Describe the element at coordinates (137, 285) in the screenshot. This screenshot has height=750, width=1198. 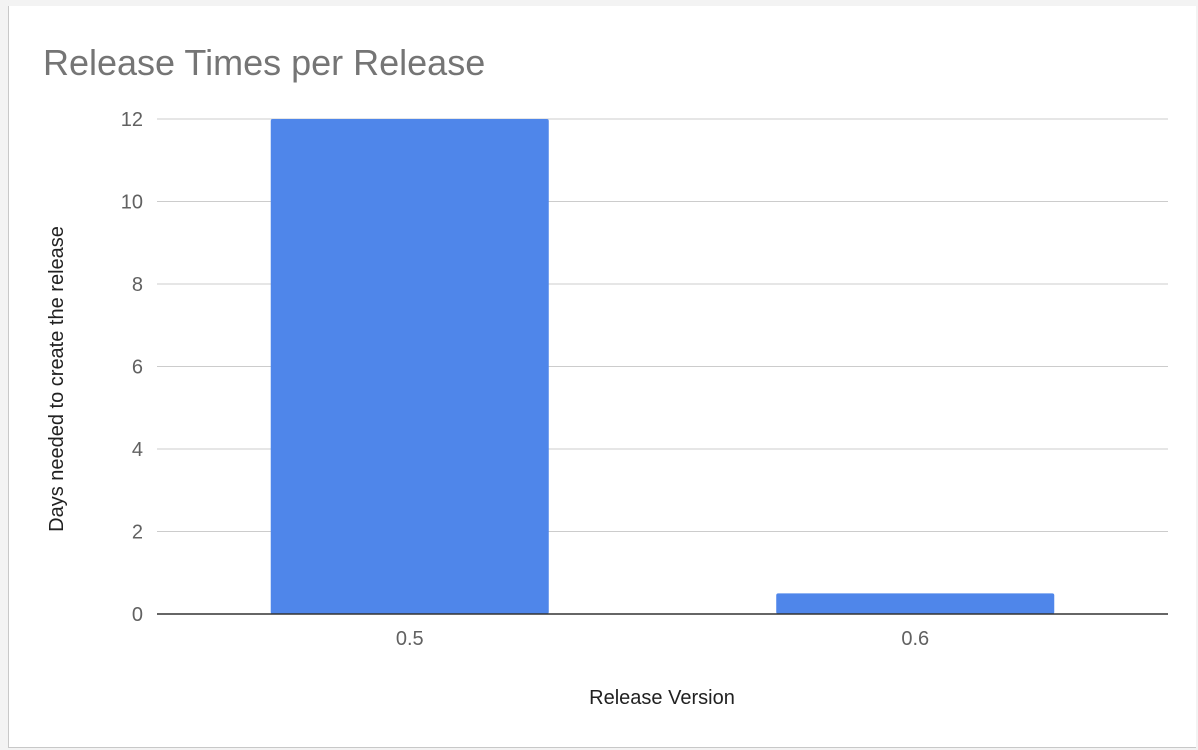
I see `y-tick-label: 8` at that location.